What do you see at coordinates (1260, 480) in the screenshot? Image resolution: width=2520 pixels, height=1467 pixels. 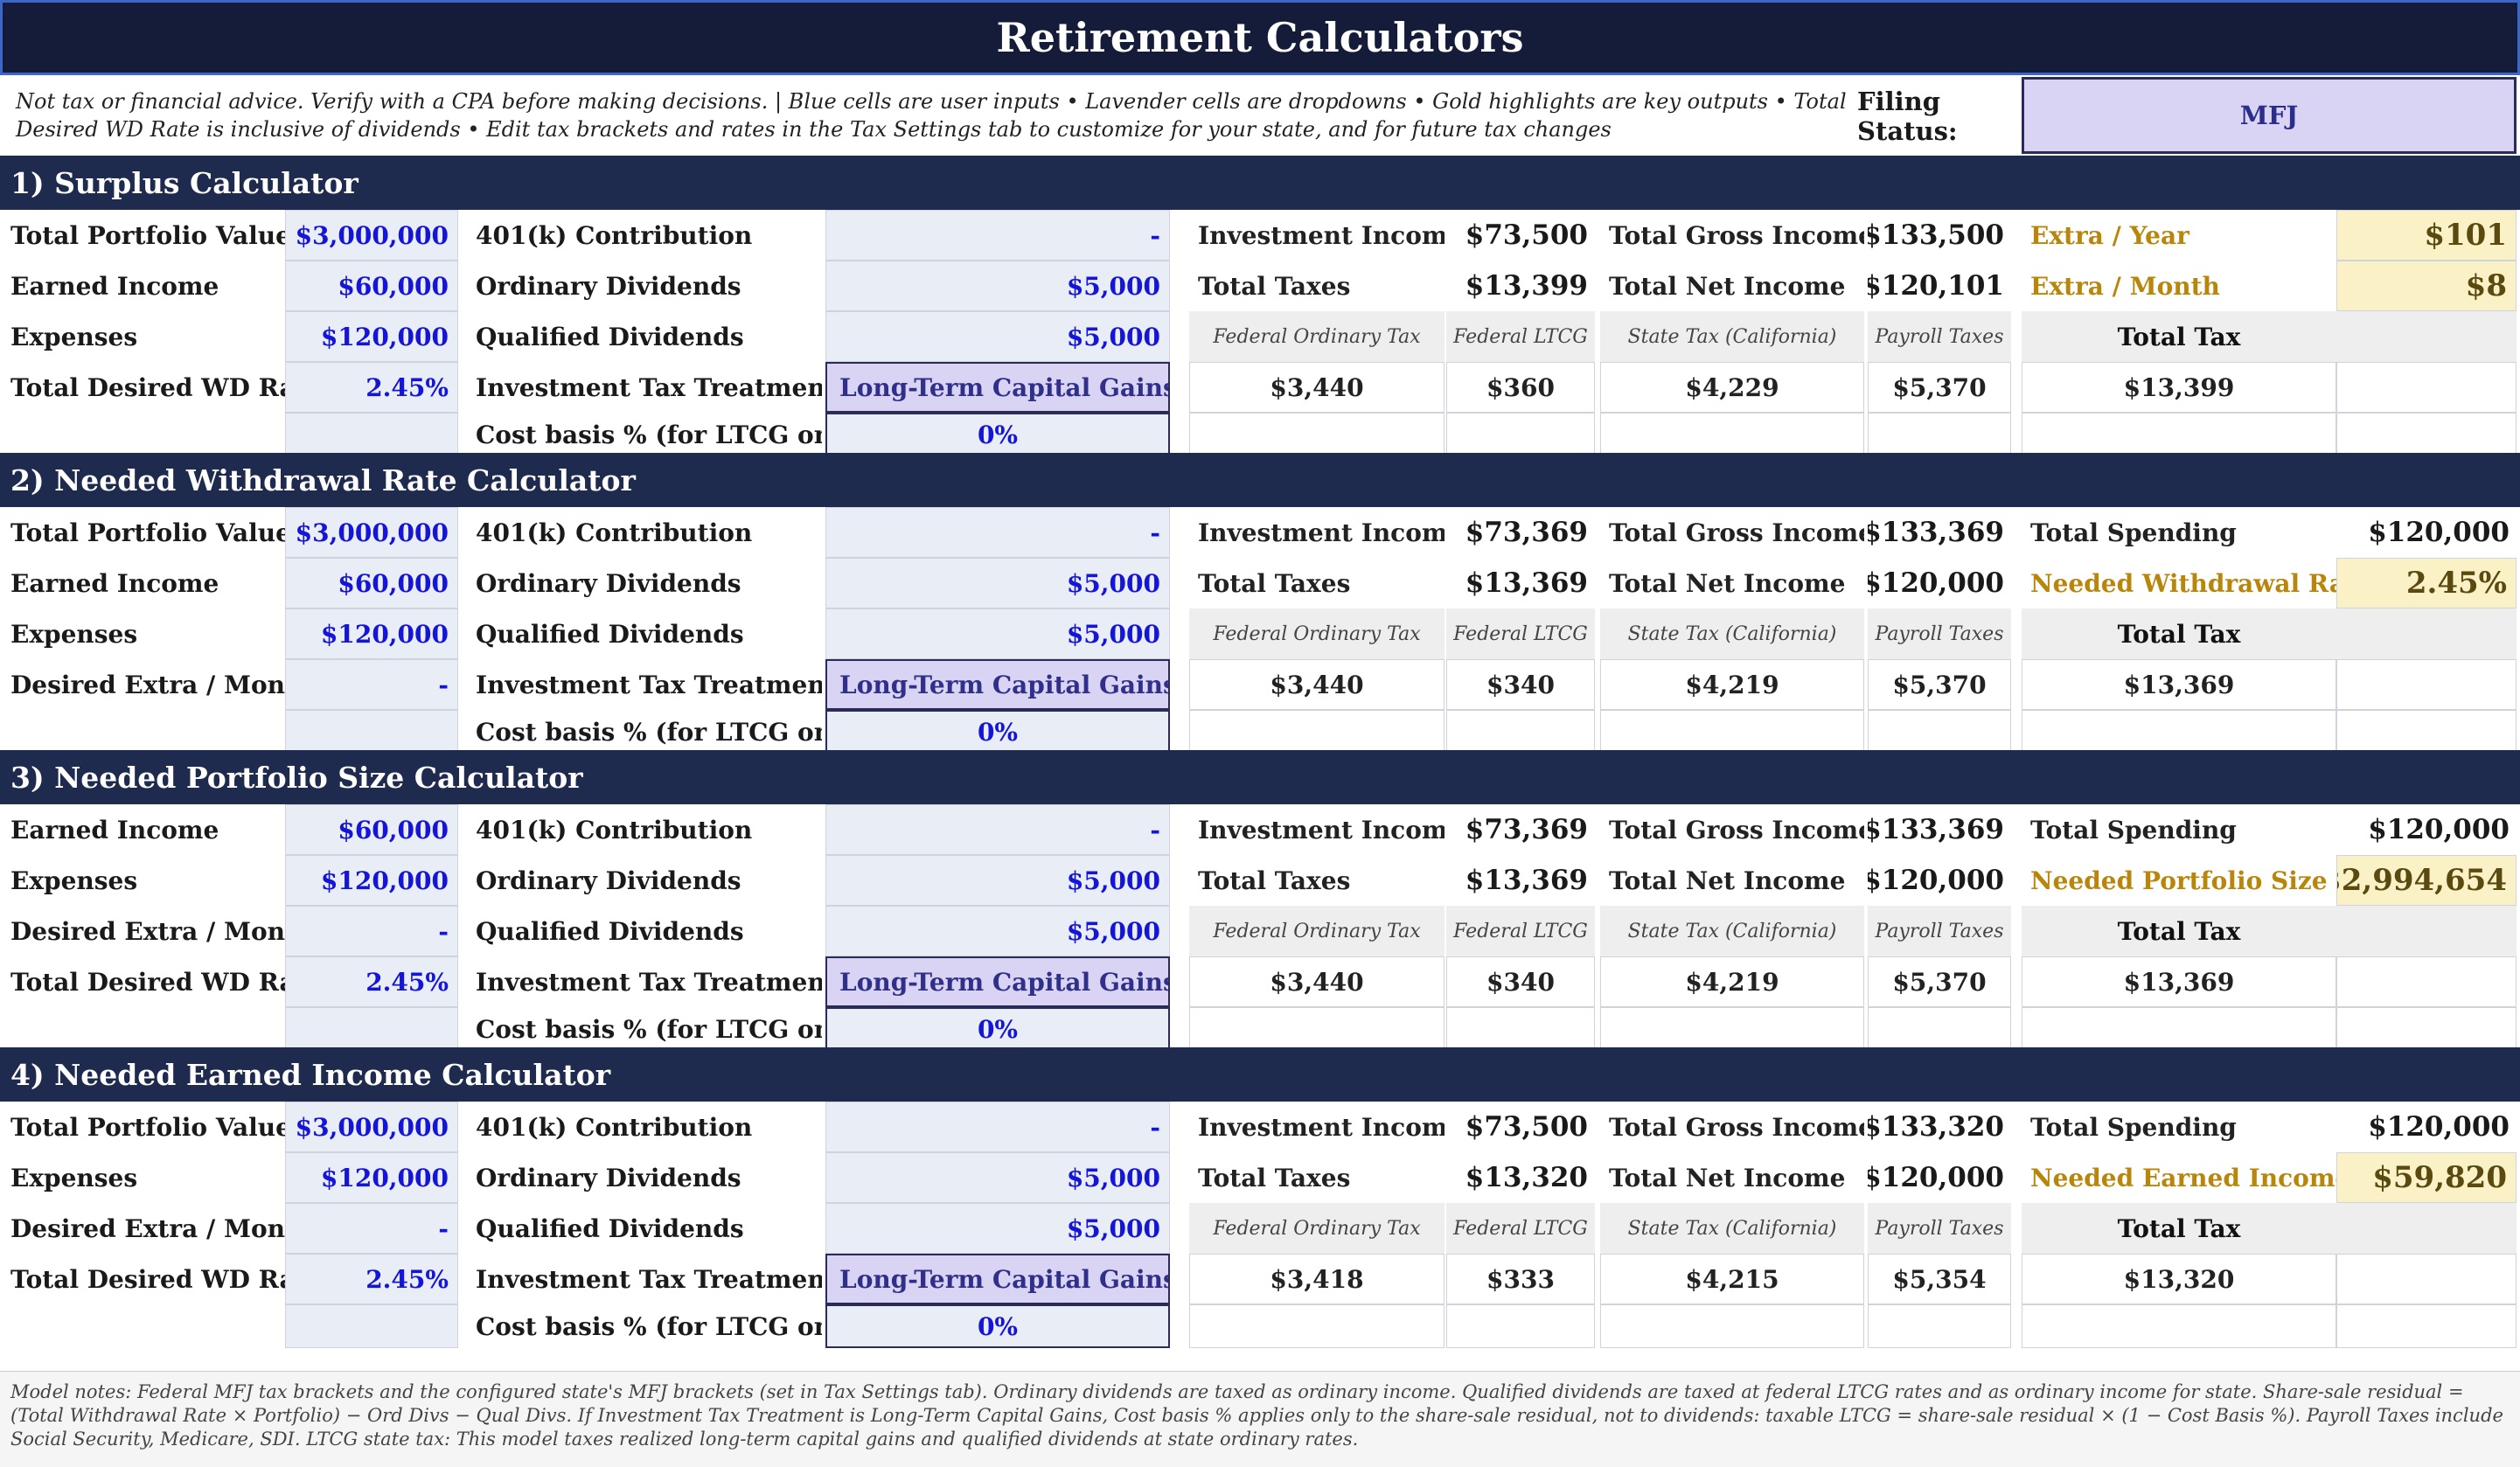 I see `section-header: 2) Needed Withdrawal Rate Calculator` at bounding box center [1260, 480].